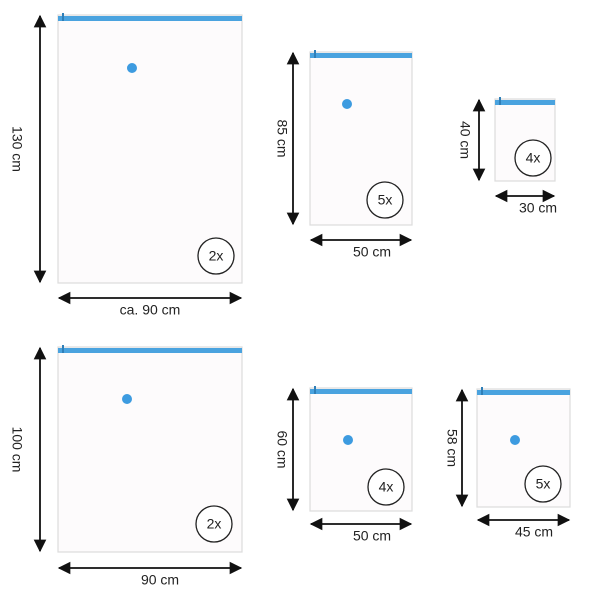  What do you see at coordinates (160, 580) in the screenshot?
I see `width-label: 90 cm` at bounding box center [160, 580].